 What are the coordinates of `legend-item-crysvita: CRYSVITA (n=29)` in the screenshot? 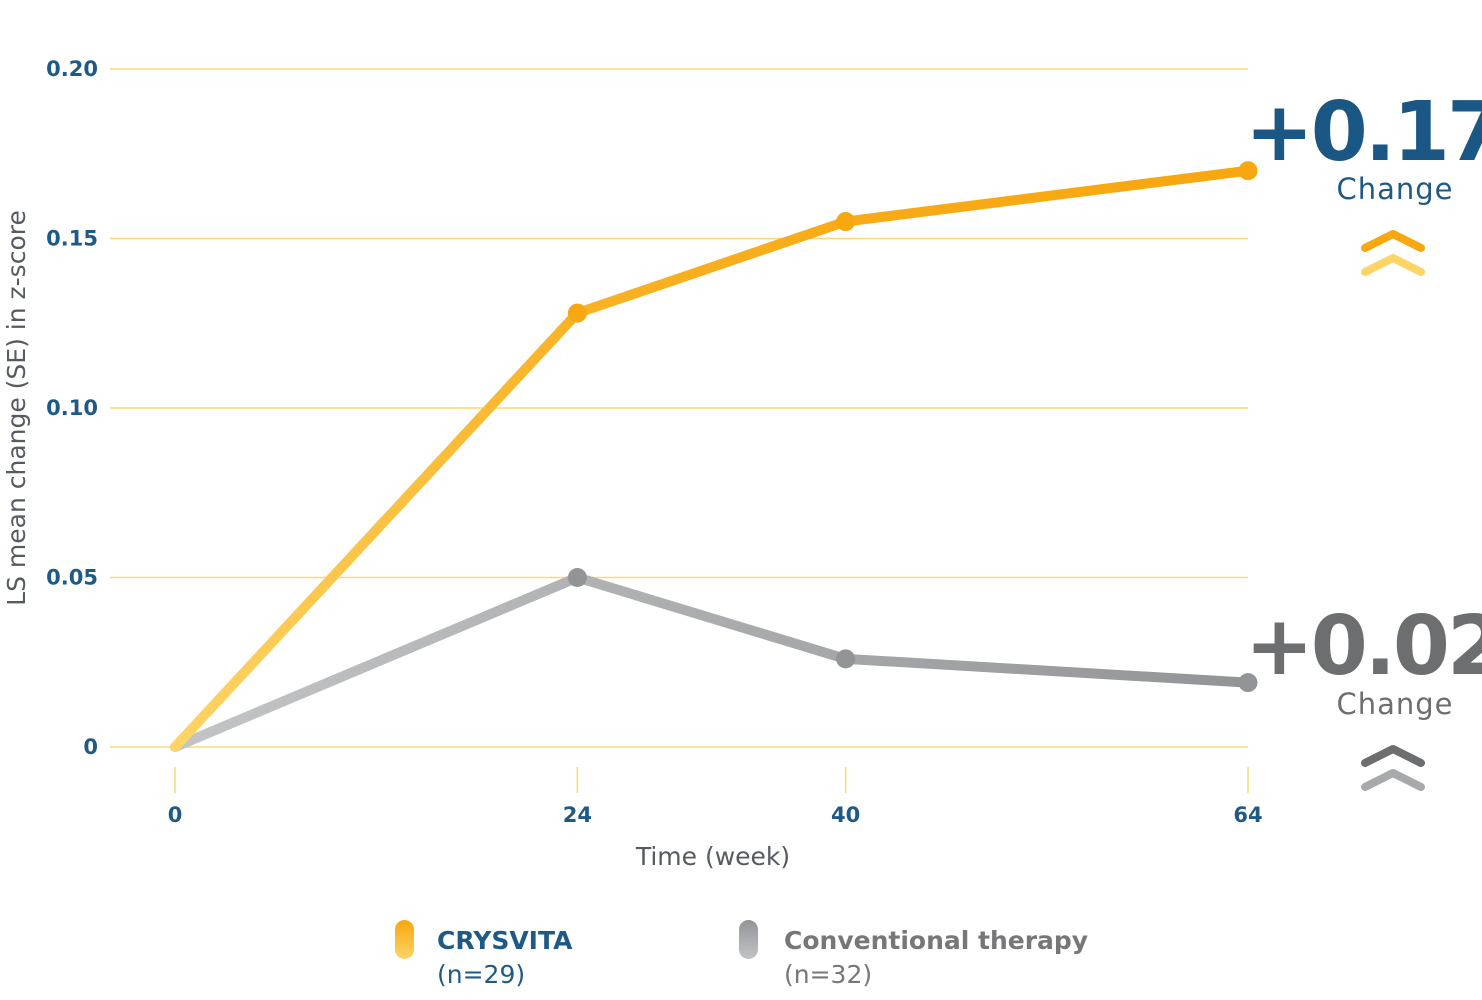 It's located at (484, 954).